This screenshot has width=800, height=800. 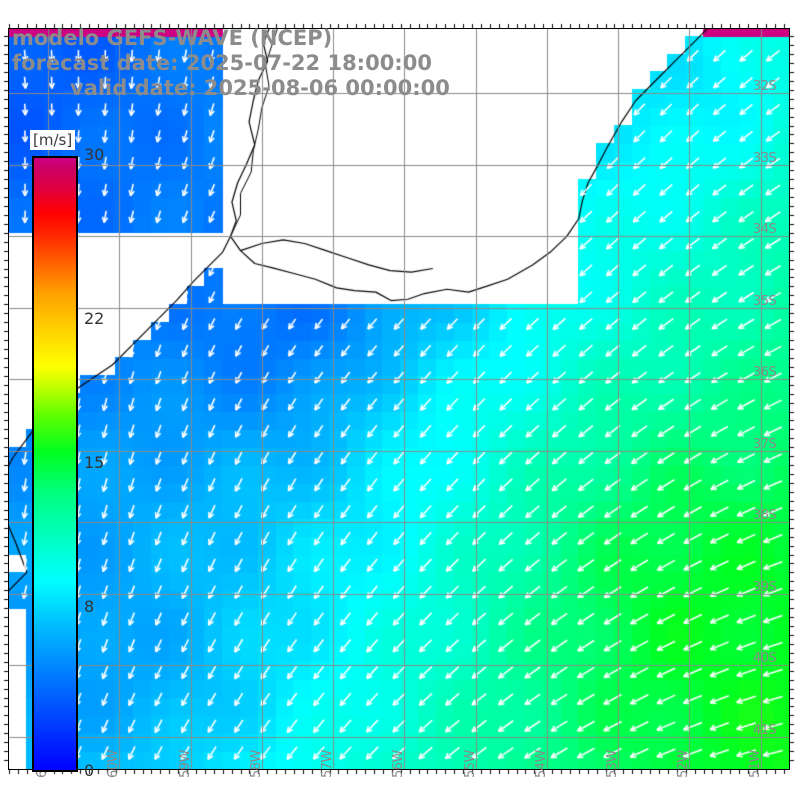 I want to click on longitude-label: 58W, so click(x=256, y=764).